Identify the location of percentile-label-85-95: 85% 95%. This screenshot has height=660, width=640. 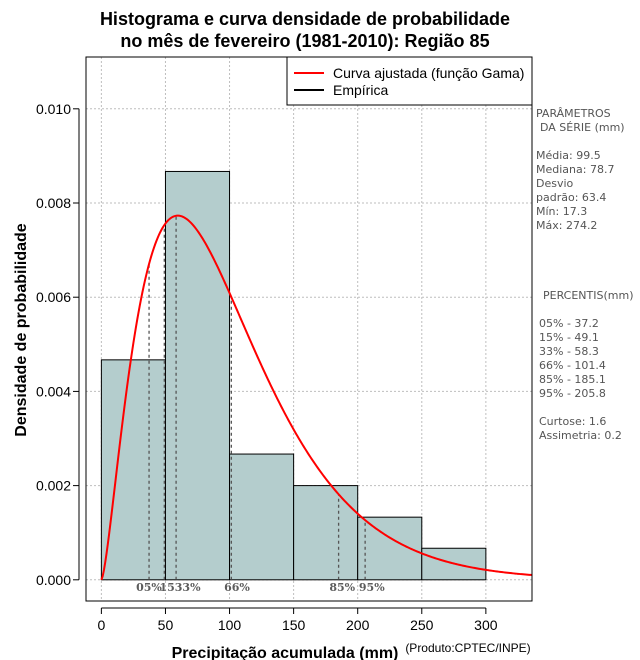
(357, 587).